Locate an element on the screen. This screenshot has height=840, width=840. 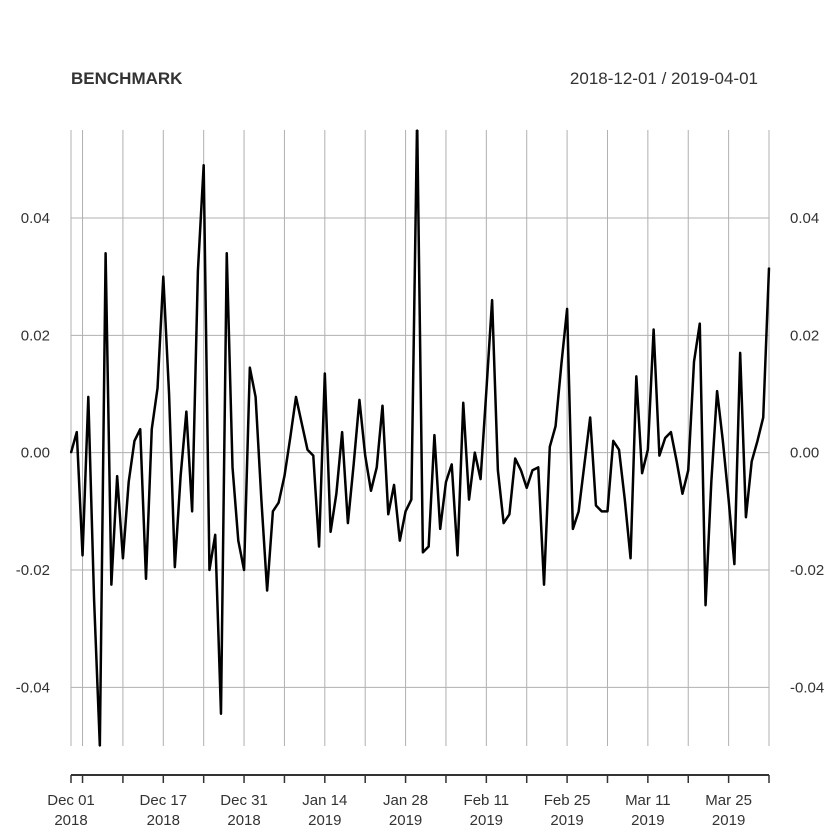
x-tick-label-date: Mar 25 is located at coordinates (728, 800).